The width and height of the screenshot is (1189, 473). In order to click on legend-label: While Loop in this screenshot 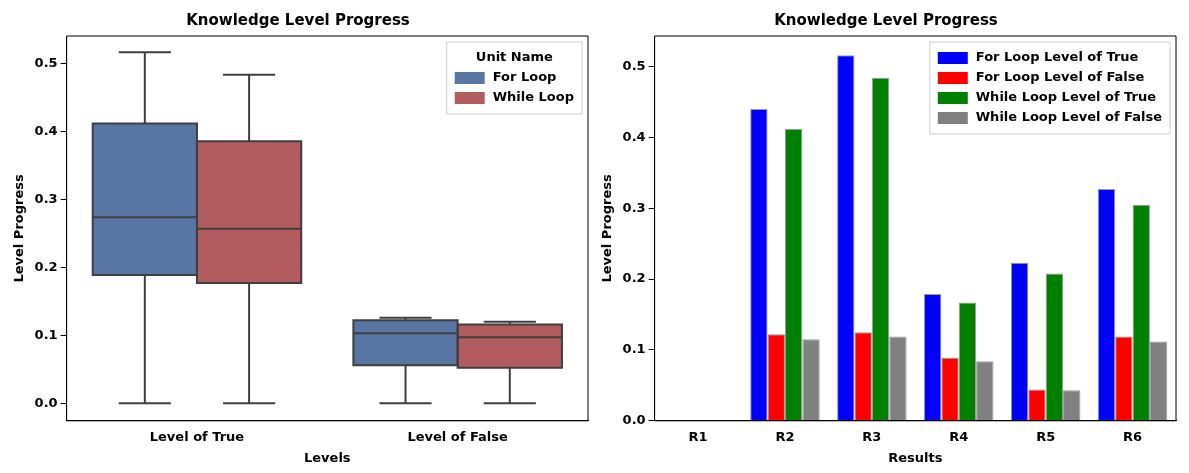, I will do `click(533, 97)`.